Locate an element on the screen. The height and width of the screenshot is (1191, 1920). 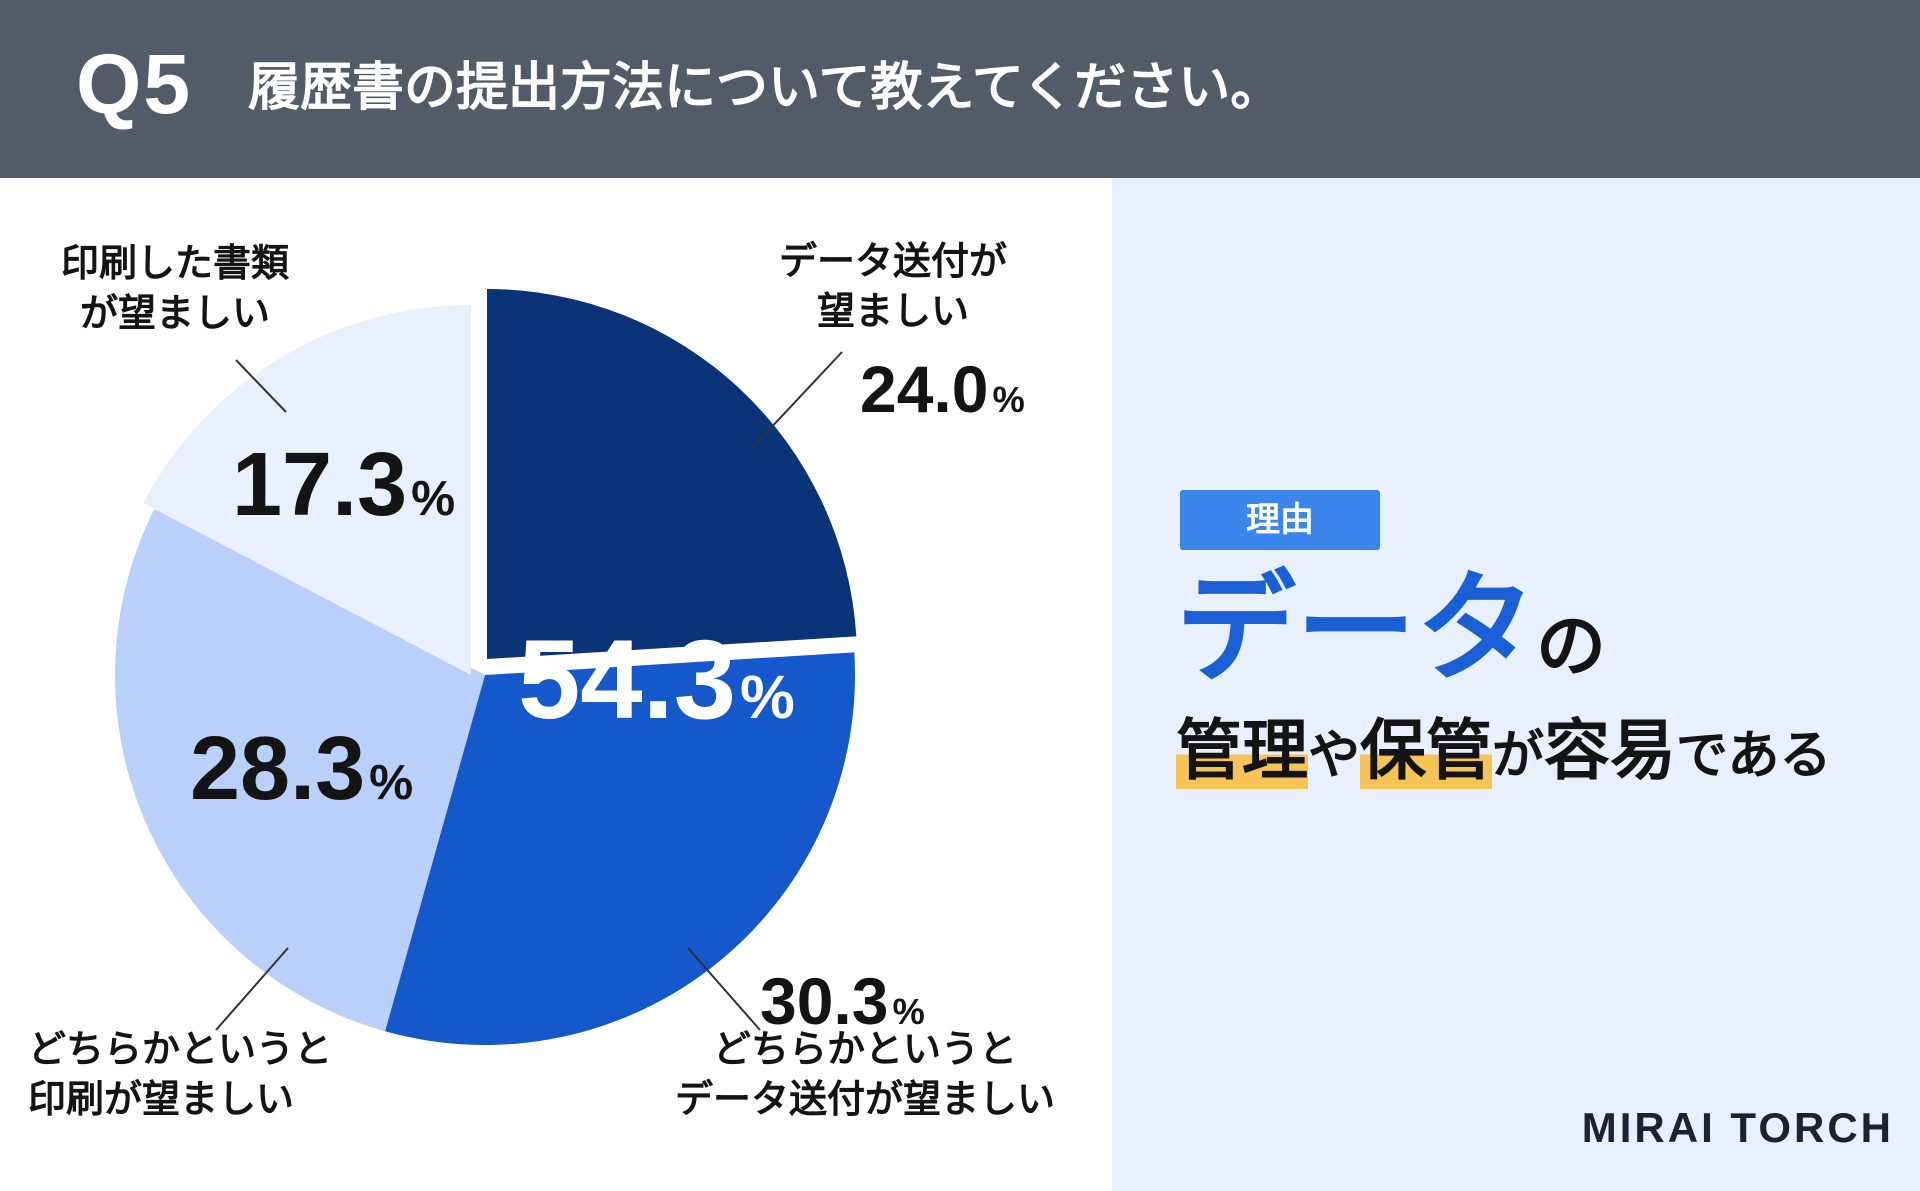
leader-line-print-preferred is located at coordinates (261, 386).